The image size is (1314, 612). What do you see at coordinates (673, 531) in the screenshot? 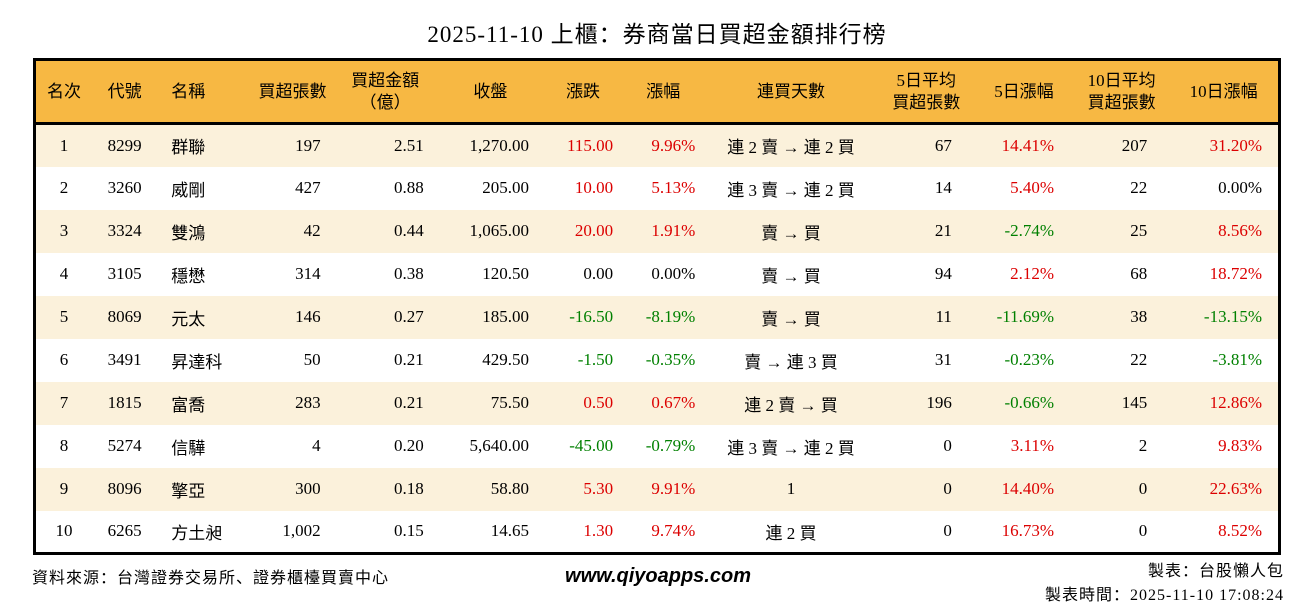
I see `cell-change_pct: 9.74%` at bounding box center [673, 531].